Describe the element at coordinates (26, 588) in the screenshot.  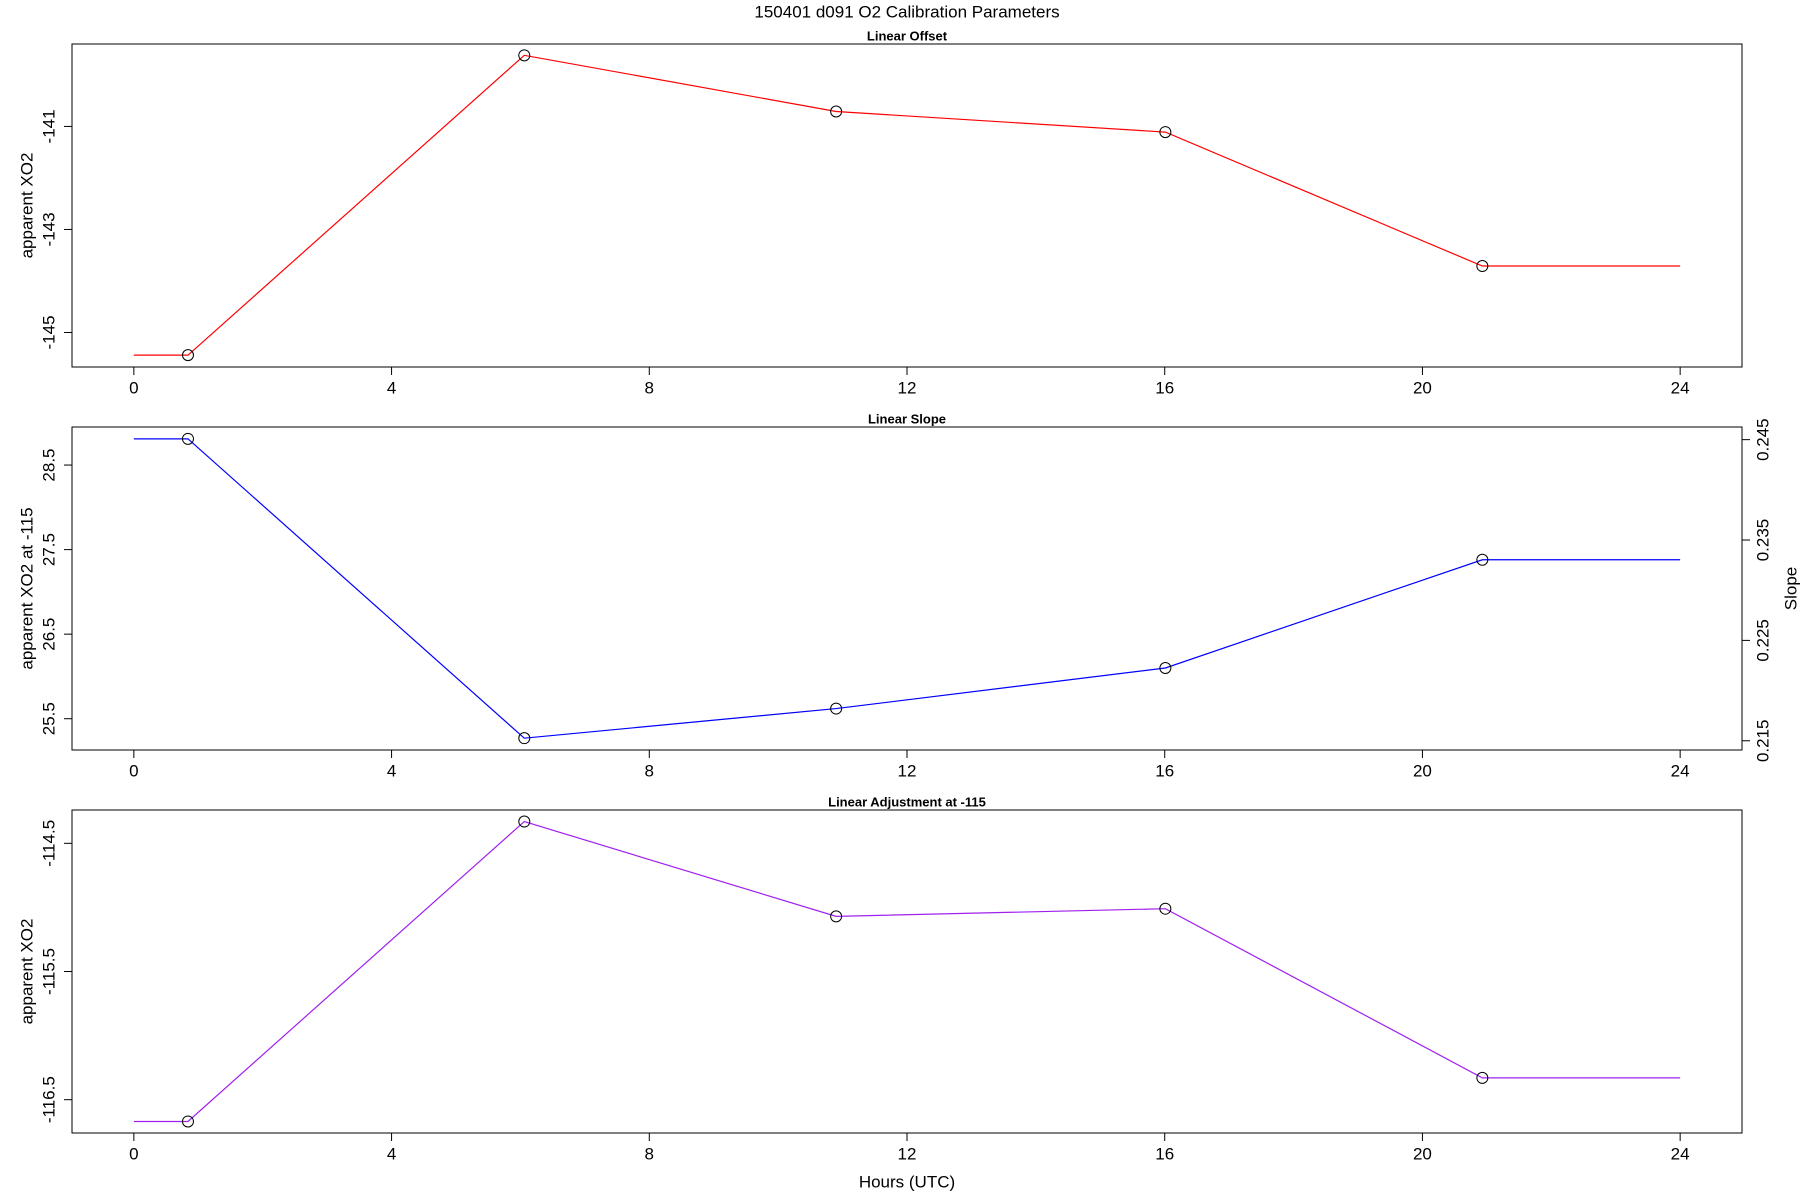
I see `y-axis-label: apparent XO2 at -115` at that location.